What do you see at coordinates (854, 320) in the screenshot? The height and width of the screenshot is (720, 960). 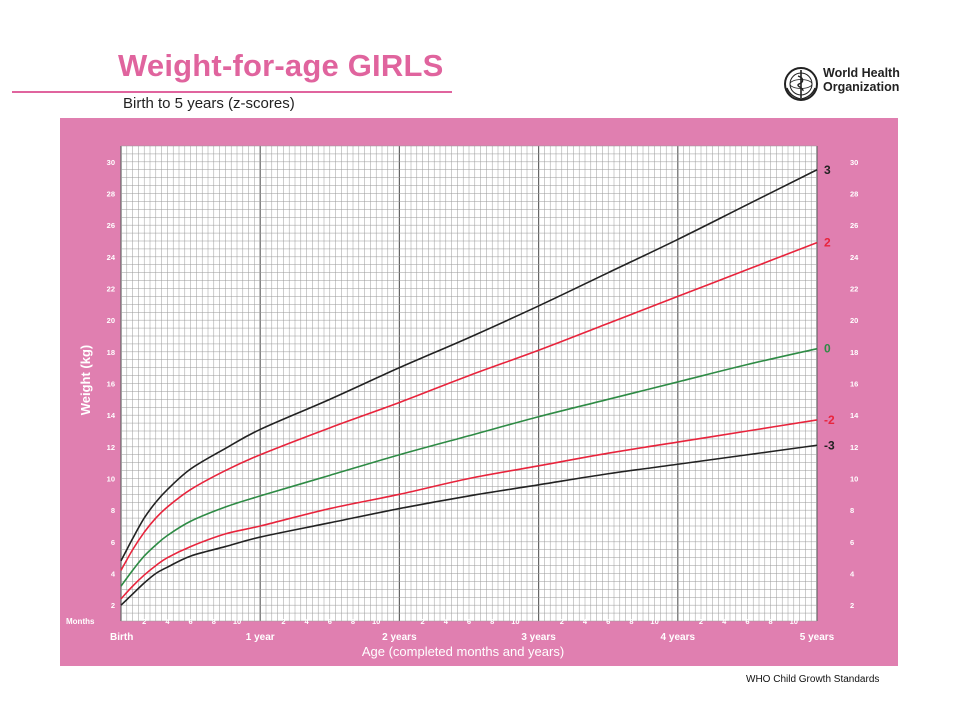 I see `y-tick-label-right: 20` at bounding box center [854, 320].